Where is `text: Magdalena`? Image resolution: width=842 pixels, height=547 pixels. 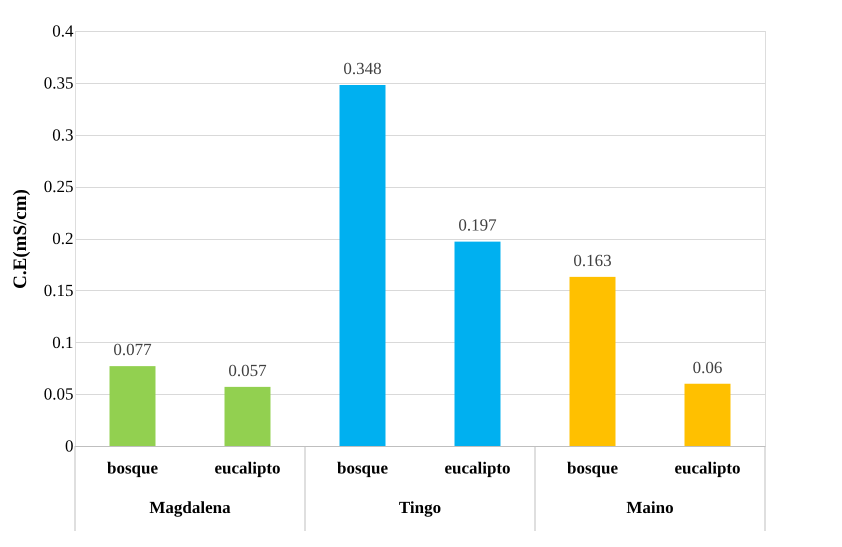
text: Magdalena is located at coordinates (190, 507).